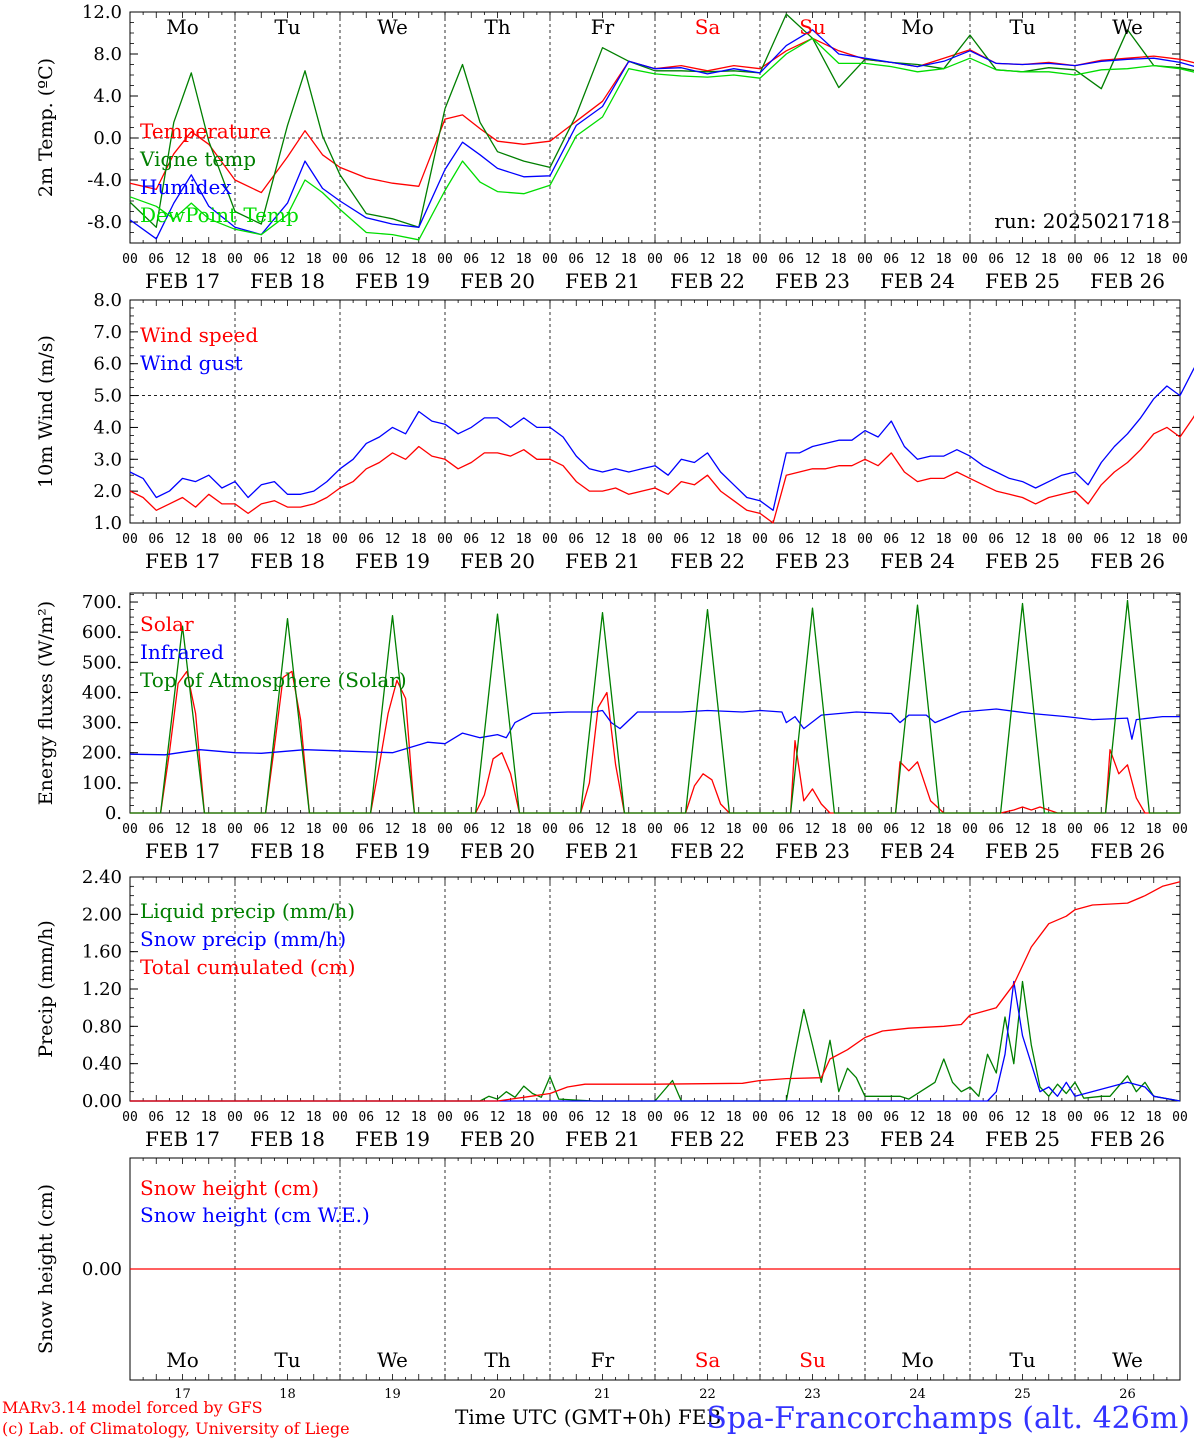  Describe the element at coordinates (707, 1394) in the screenshot. I see `day-number-label: 22` at that location.